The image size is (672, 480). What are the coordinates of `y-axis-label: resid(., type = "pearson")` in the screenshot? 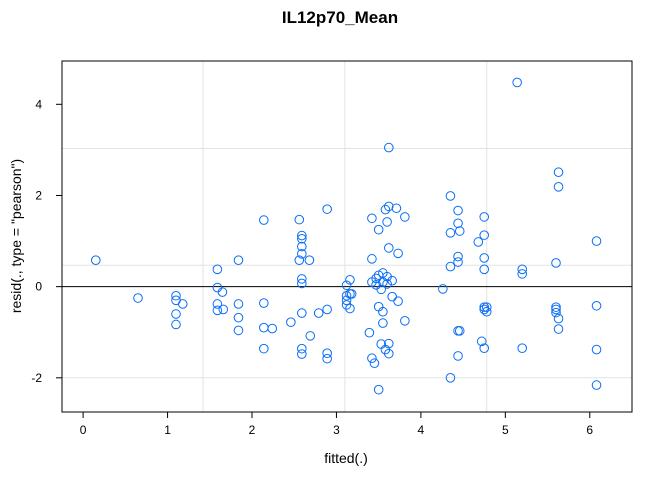 It's located at (16, 236).